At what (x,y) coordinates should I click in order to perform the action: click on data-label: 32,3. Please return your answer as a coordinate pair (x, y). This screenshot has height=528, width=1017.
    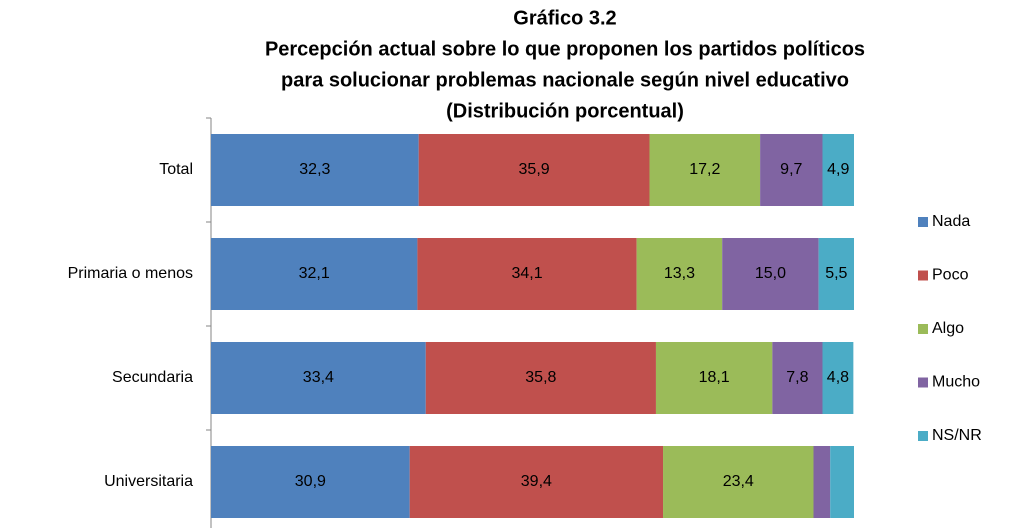
    Looking at the image, I should click on (314, 169).